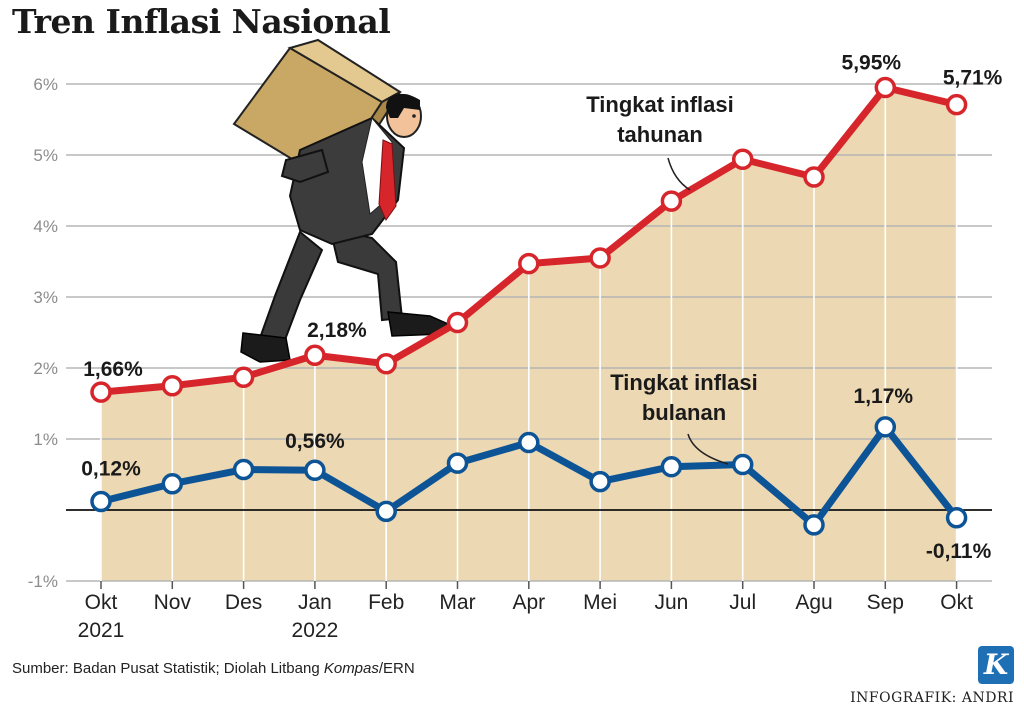 The height and width of the screenshot is (715, 1024). I want to click on x-tick-label: Mar, so click(457, 602).